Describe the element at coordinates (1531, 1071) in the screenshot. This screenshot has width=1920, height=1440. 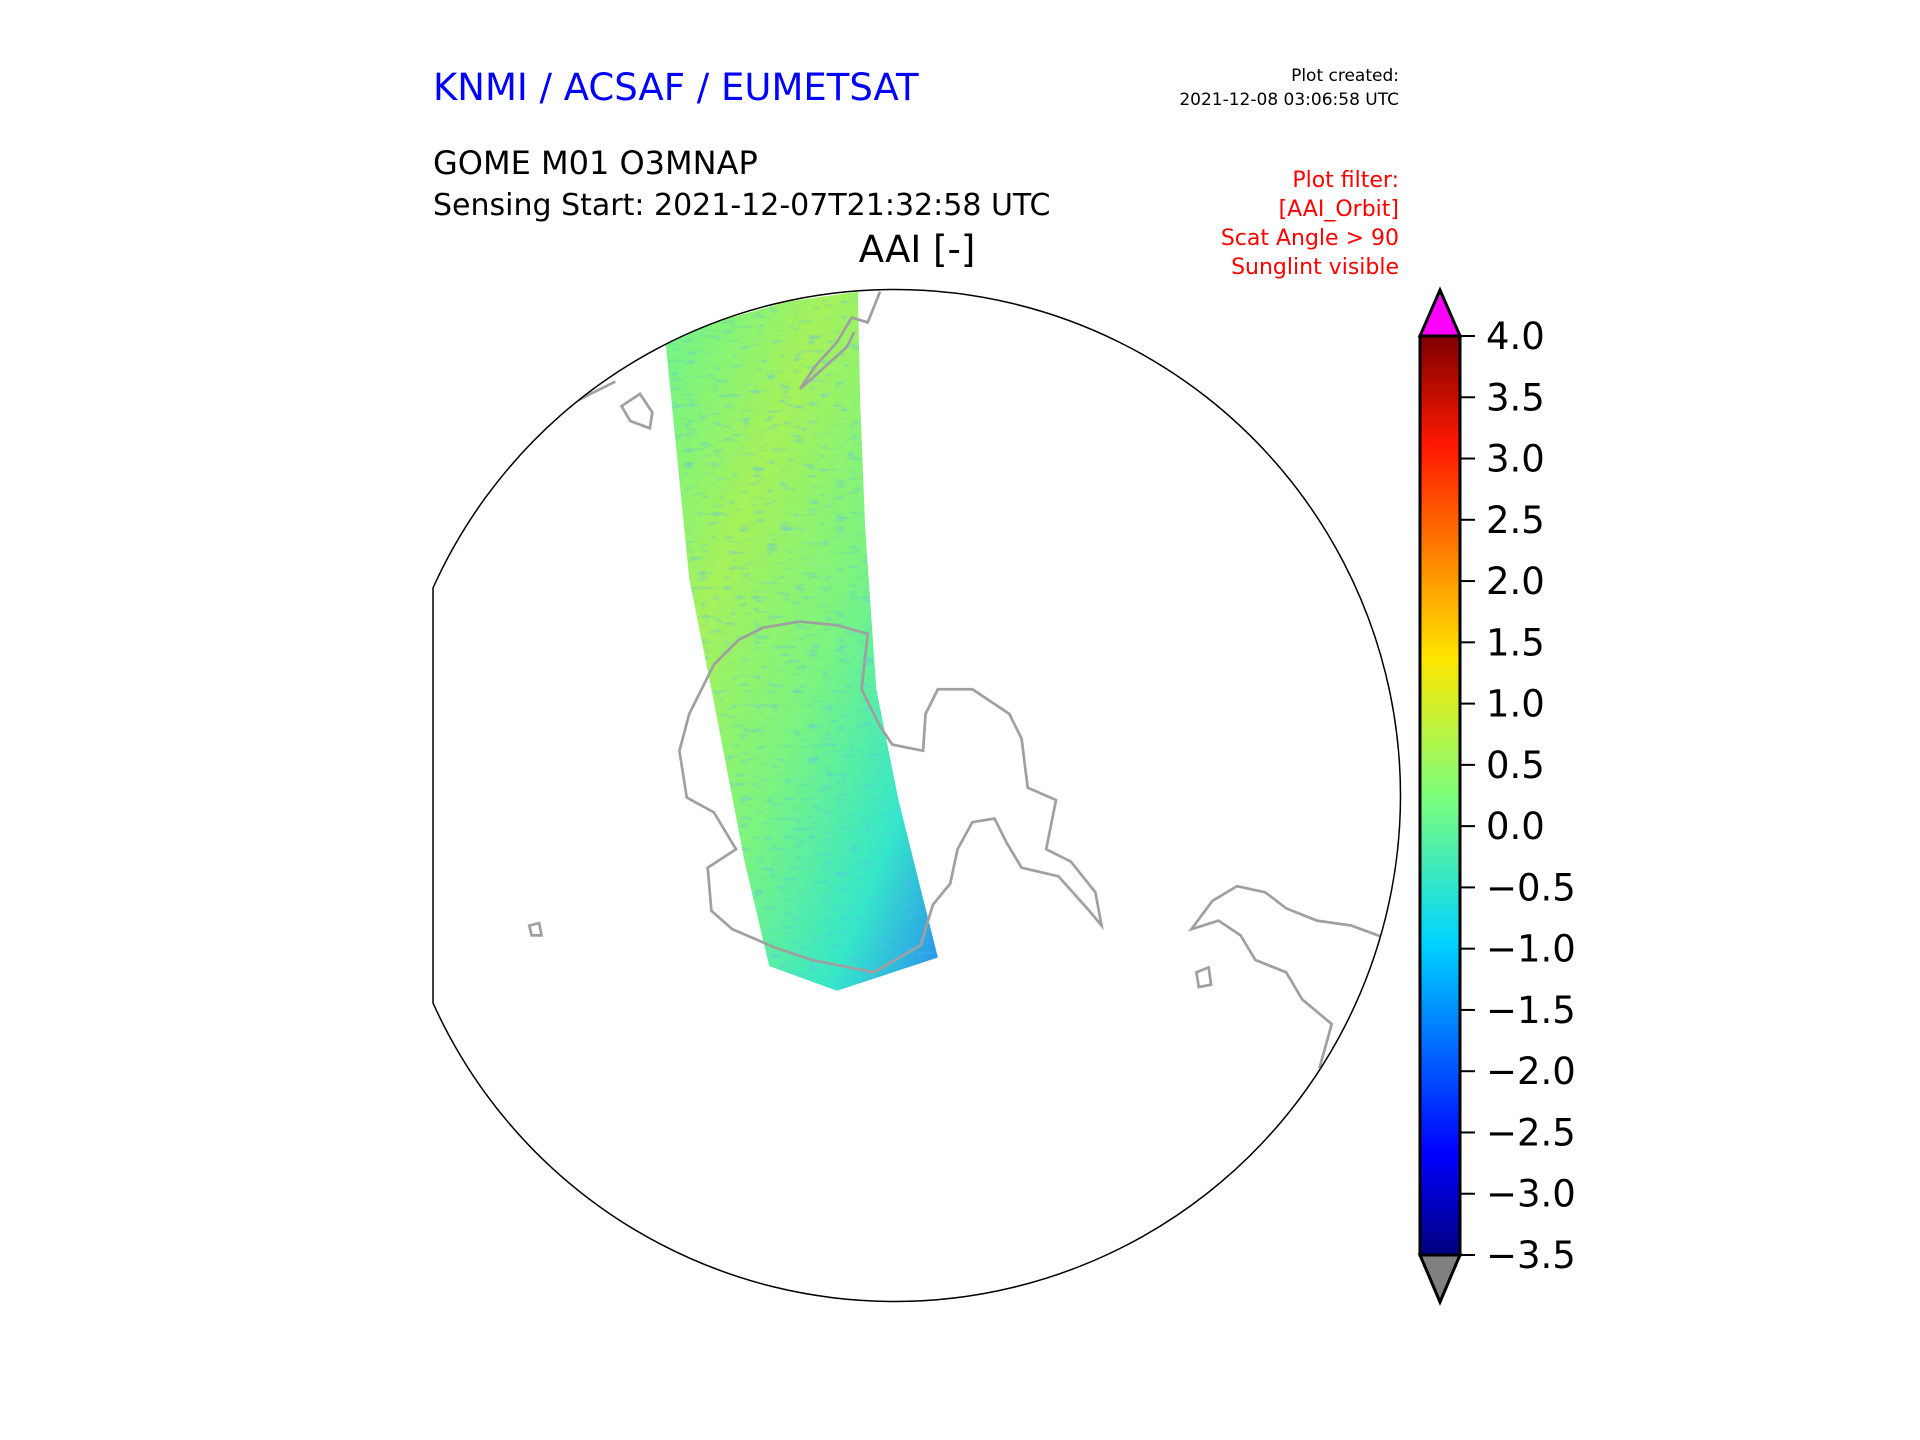
I see `colorbar-tick-label: −2.0` at that location.